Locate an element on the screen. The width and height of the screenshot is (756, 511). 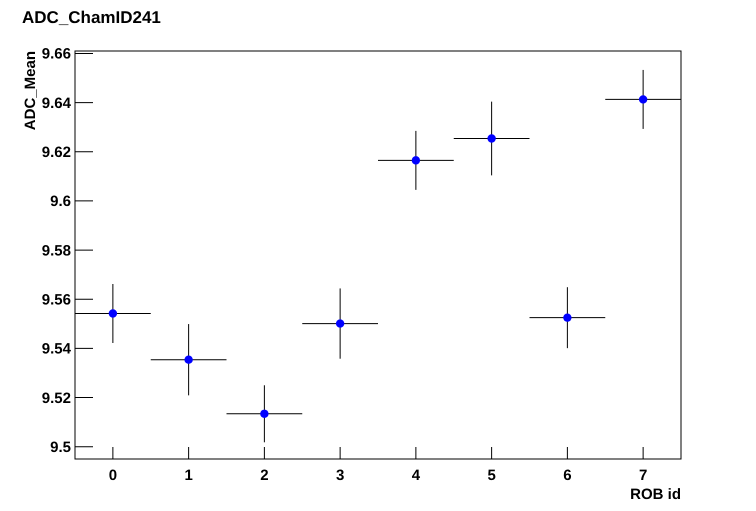
x-tick-label: 0 is located at coordinates (113, 475).